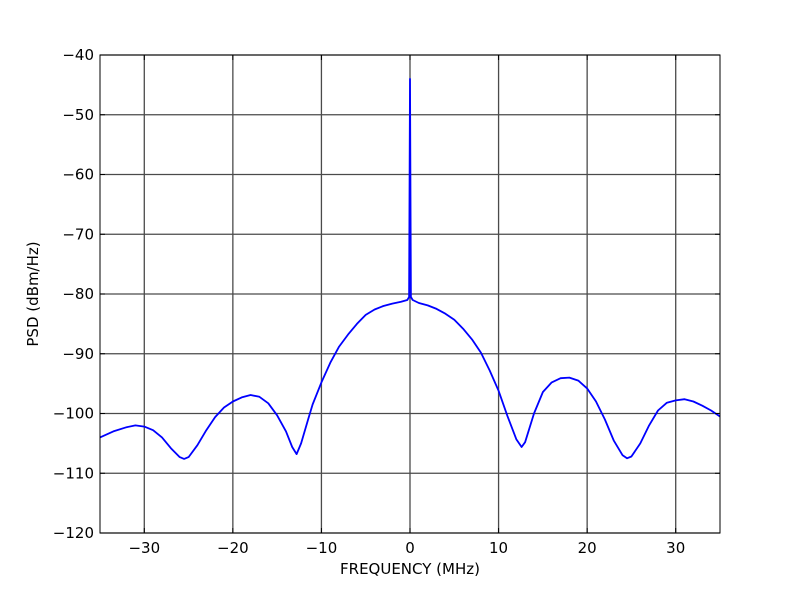 The width and height of the screenshot is (800, 600). What do you see at coordinates (73, 533) in the screenshot?
I see `y-tick-label: −120` at bounding box center [73, 533].